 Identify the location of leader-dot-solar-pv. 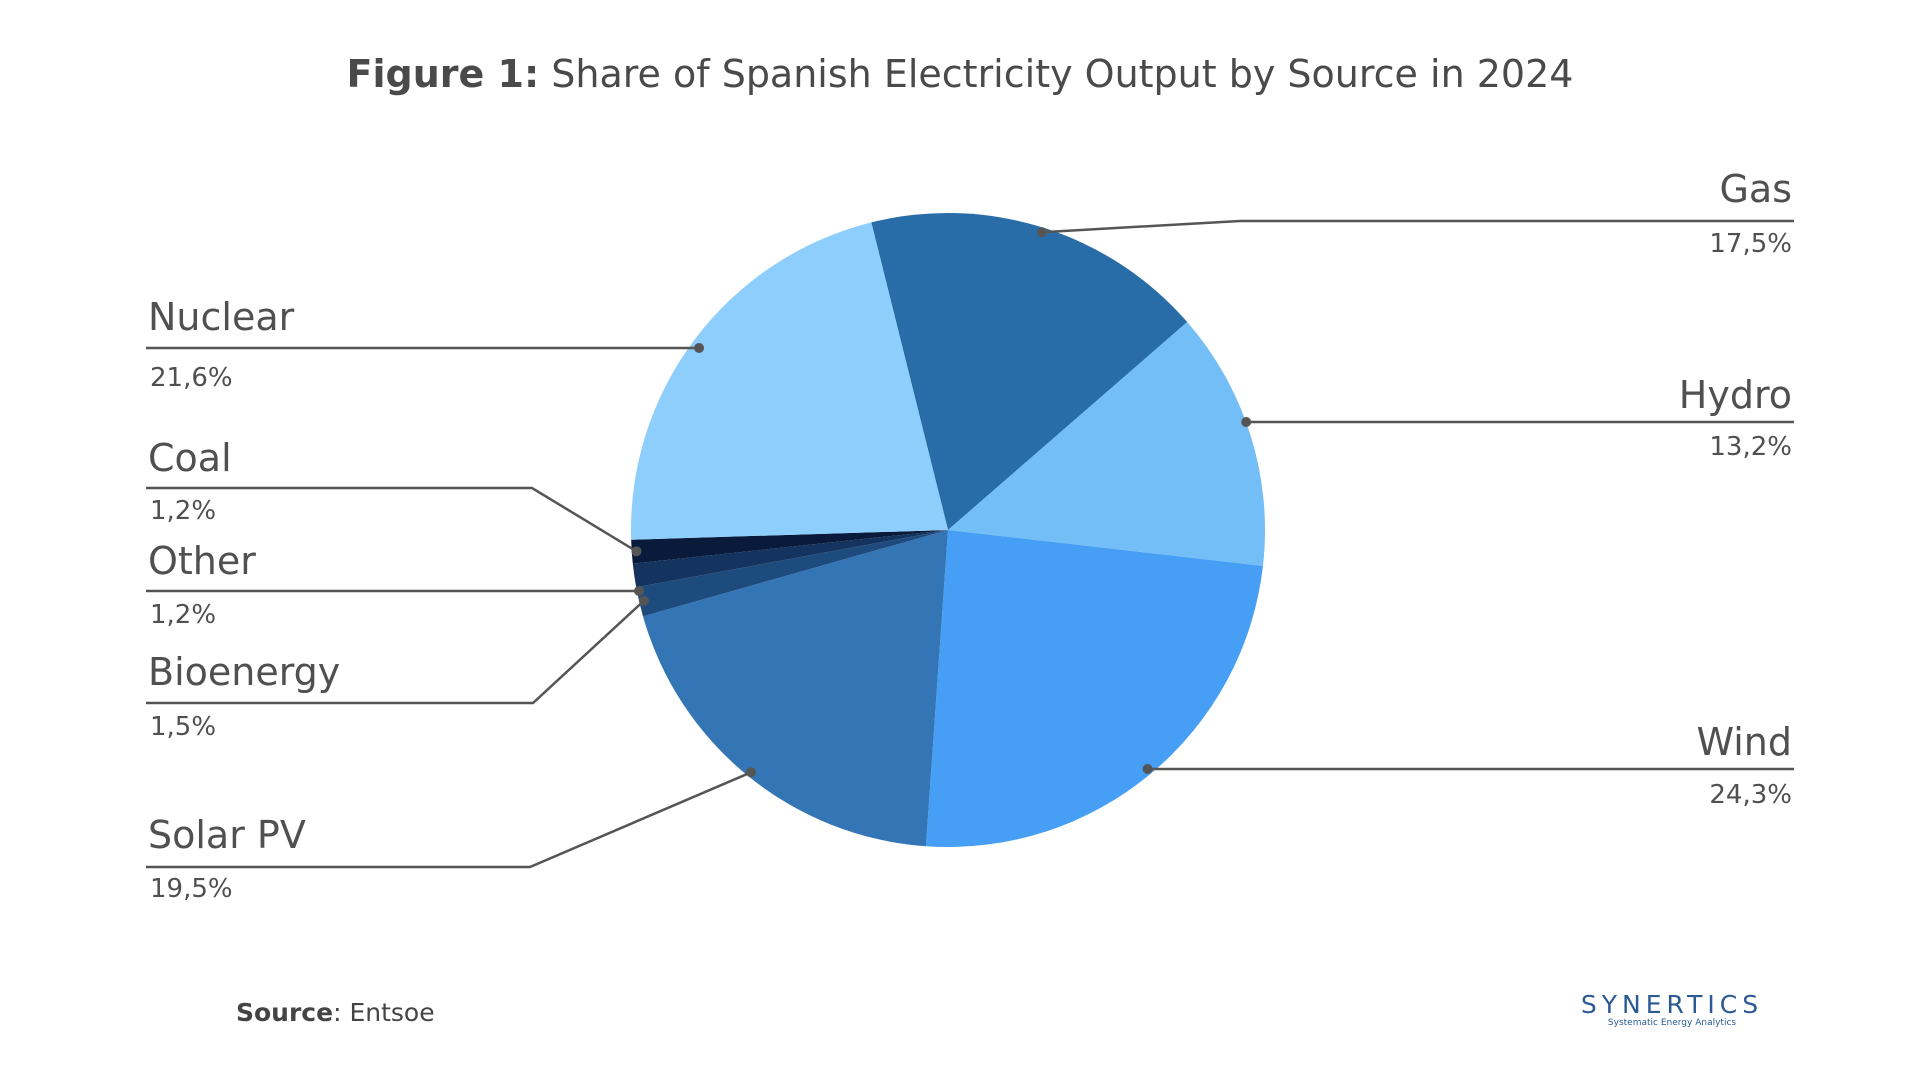
(751, 772).